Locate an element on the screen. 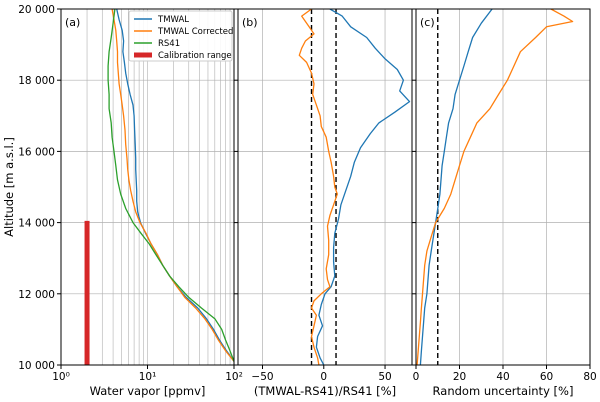 The height and width of the screenshot is (402, 600). y-tick-label: 12 000 is located at coordinates (36, 295).